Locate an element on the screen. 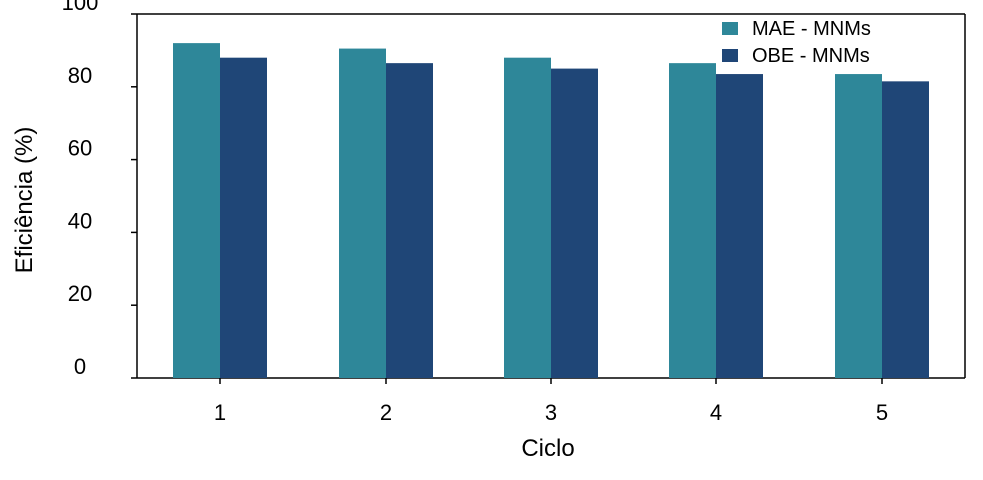 The height and width of the screenshot is (480, 983). x-tick-label: 3 is located at coordinates (551, 412).